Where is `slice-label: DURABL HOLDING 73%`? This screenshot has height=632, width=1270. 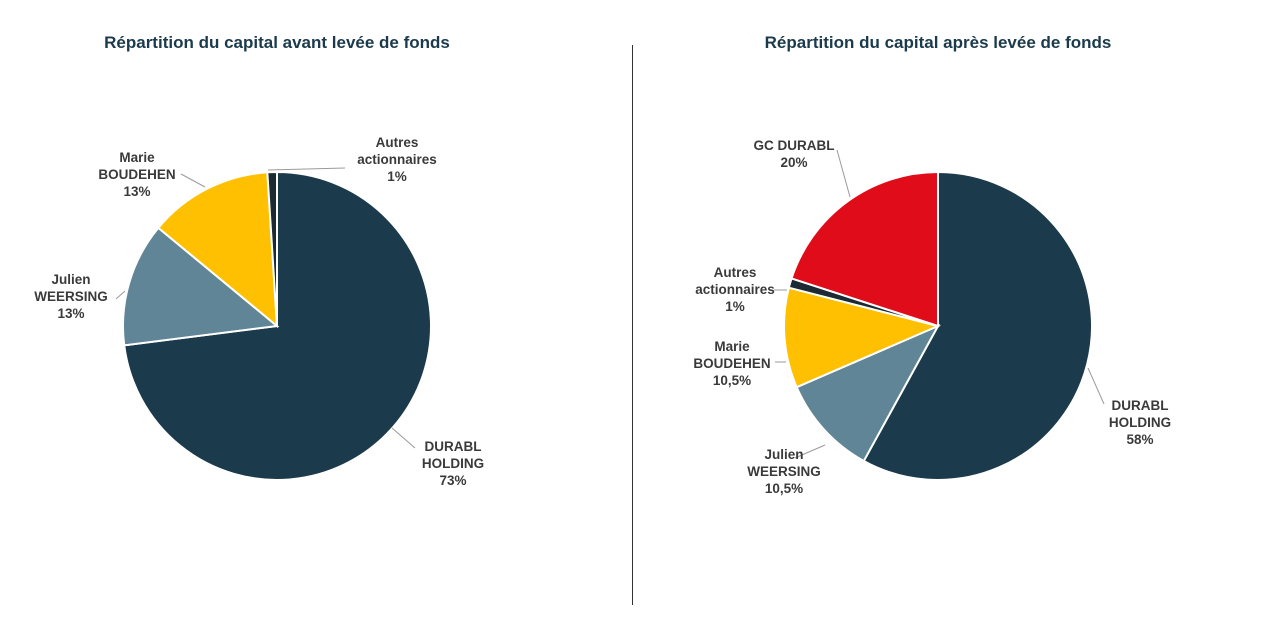
slice-label: DURABL HOLDING 73% is located at coordinates (453, 463).